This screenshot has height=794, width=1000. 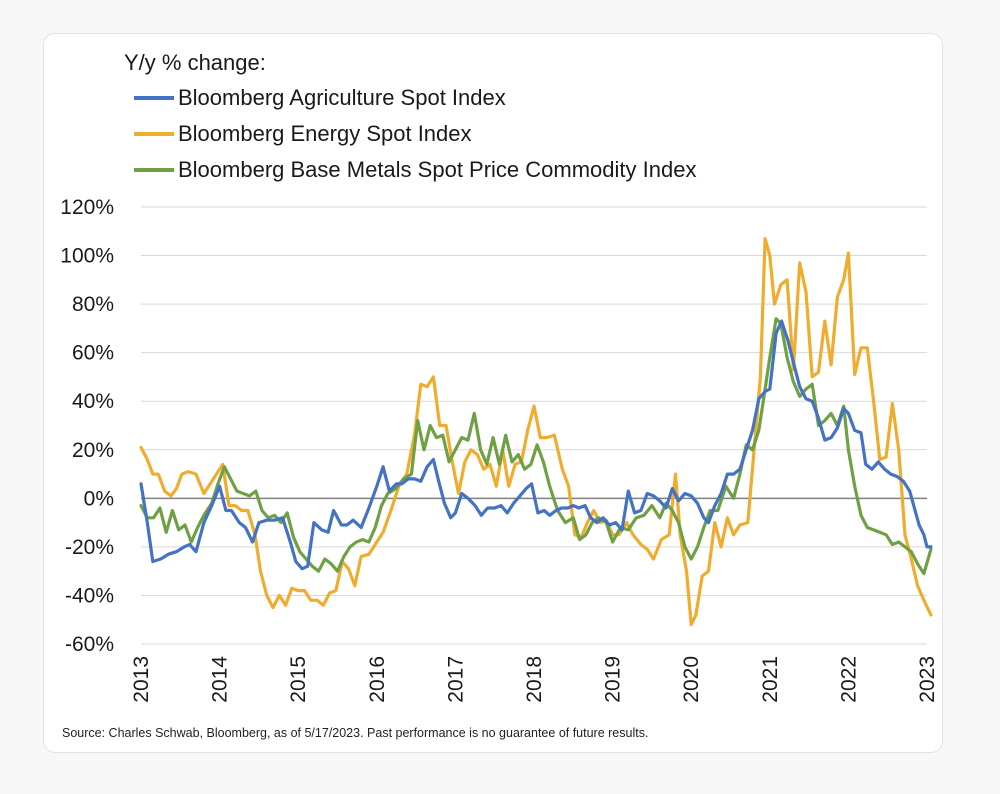 I want to click on y-axis-tick-labels: 120% 100% 80% 60% 40% 20% 0% -20% -40% -60%, so click(x=87, y=426).